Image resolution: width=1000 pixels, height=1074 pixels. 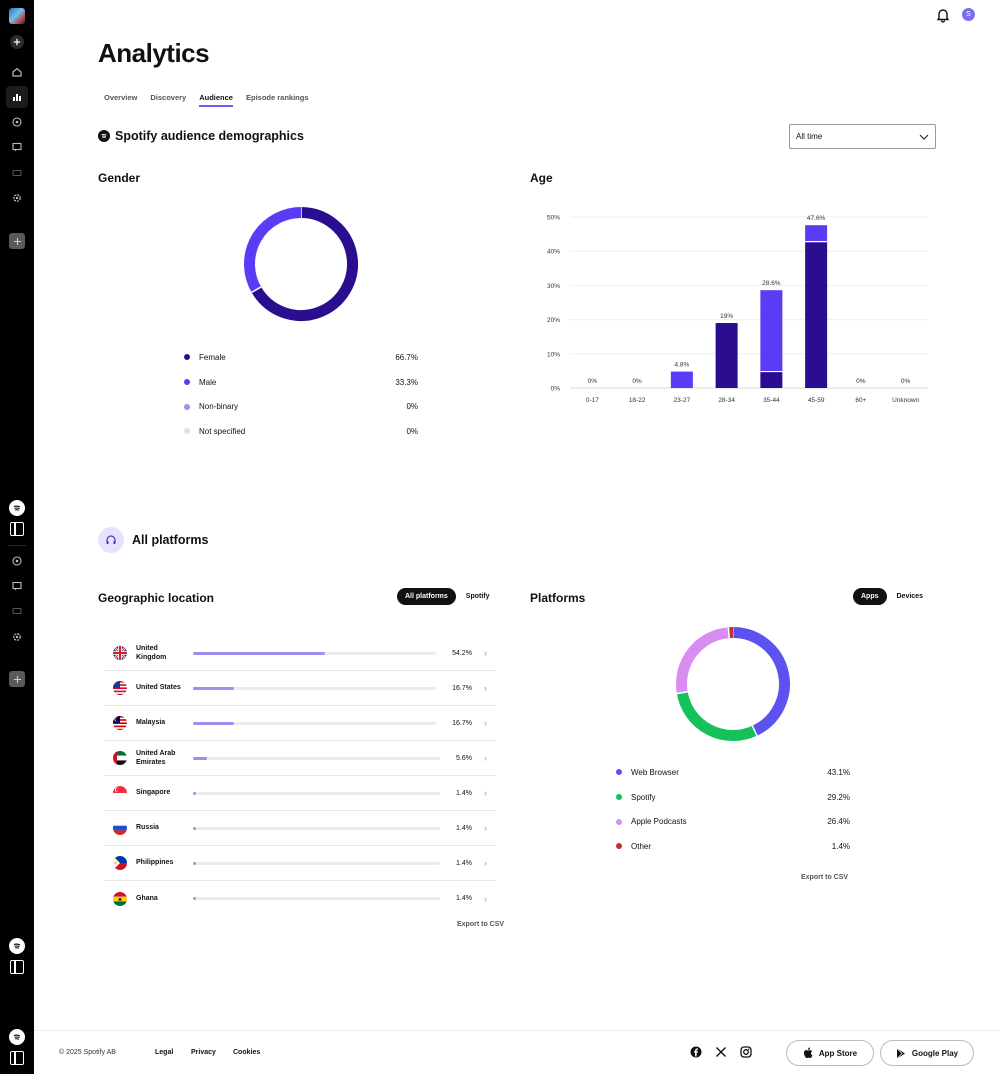 What do you see at coordinates (643, 797) in the screenshot?
I see `platforms-legend-label: Spotify` at bounding box center [643, 797].